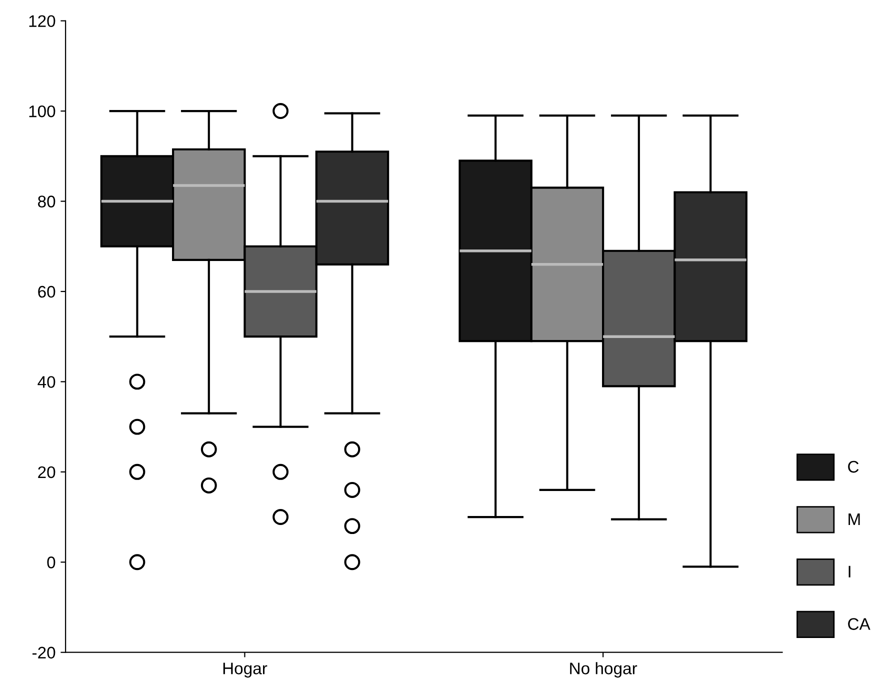  What do you see at coordinates (51, 562) in the screenshot?
I see `y-tick-label: 0` at bounding box center [51, 562].